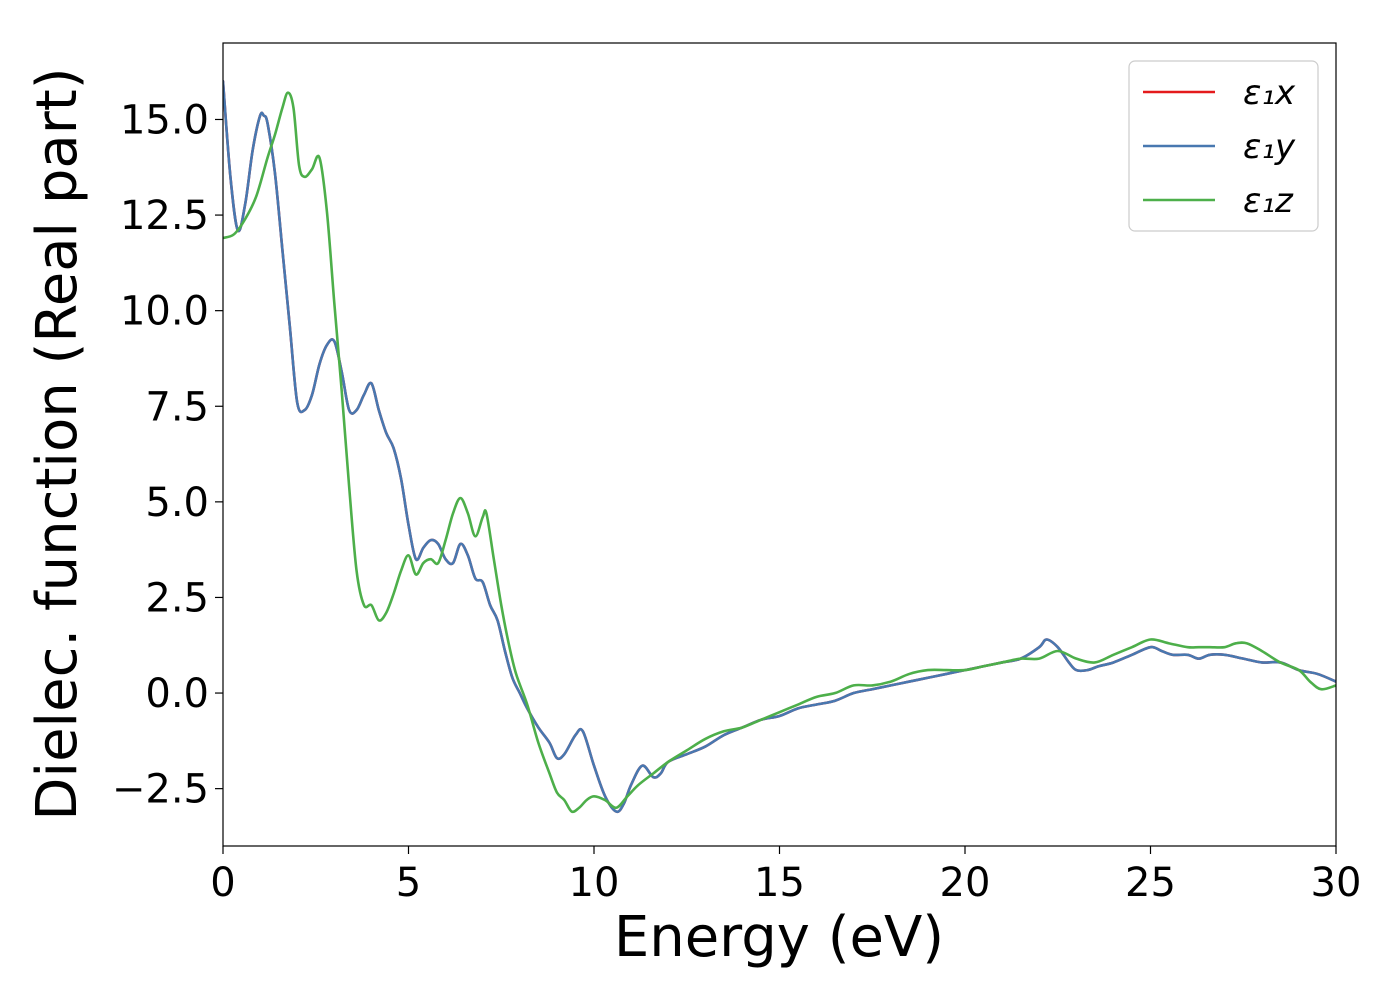  I want to click on y-tick-label: 2.5, so click(177, 598).